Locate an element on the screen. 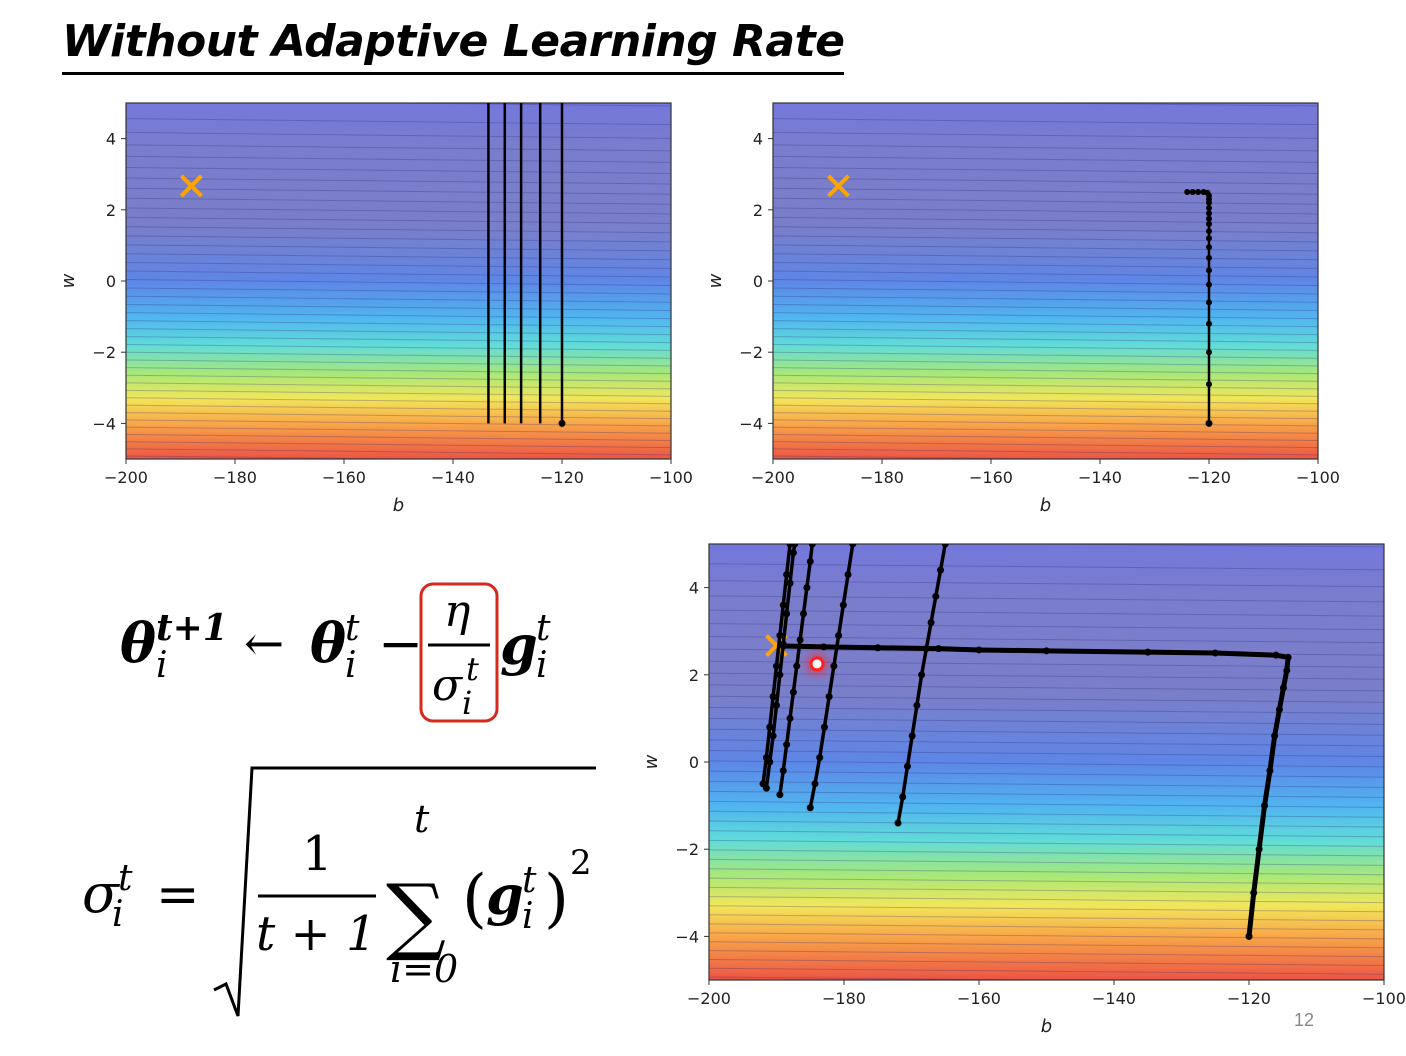  sigma-lhs-sup: t is located at coordinates (125, 878).